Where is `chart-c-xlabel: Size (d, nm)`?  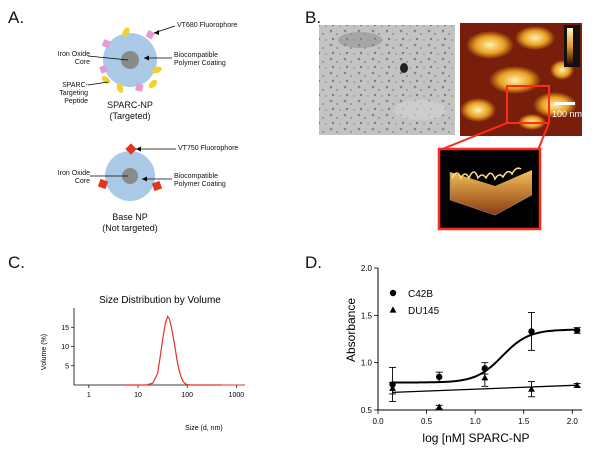 chart-c-xlabel: Size (d, nm) is located at coordinates (204, 428).